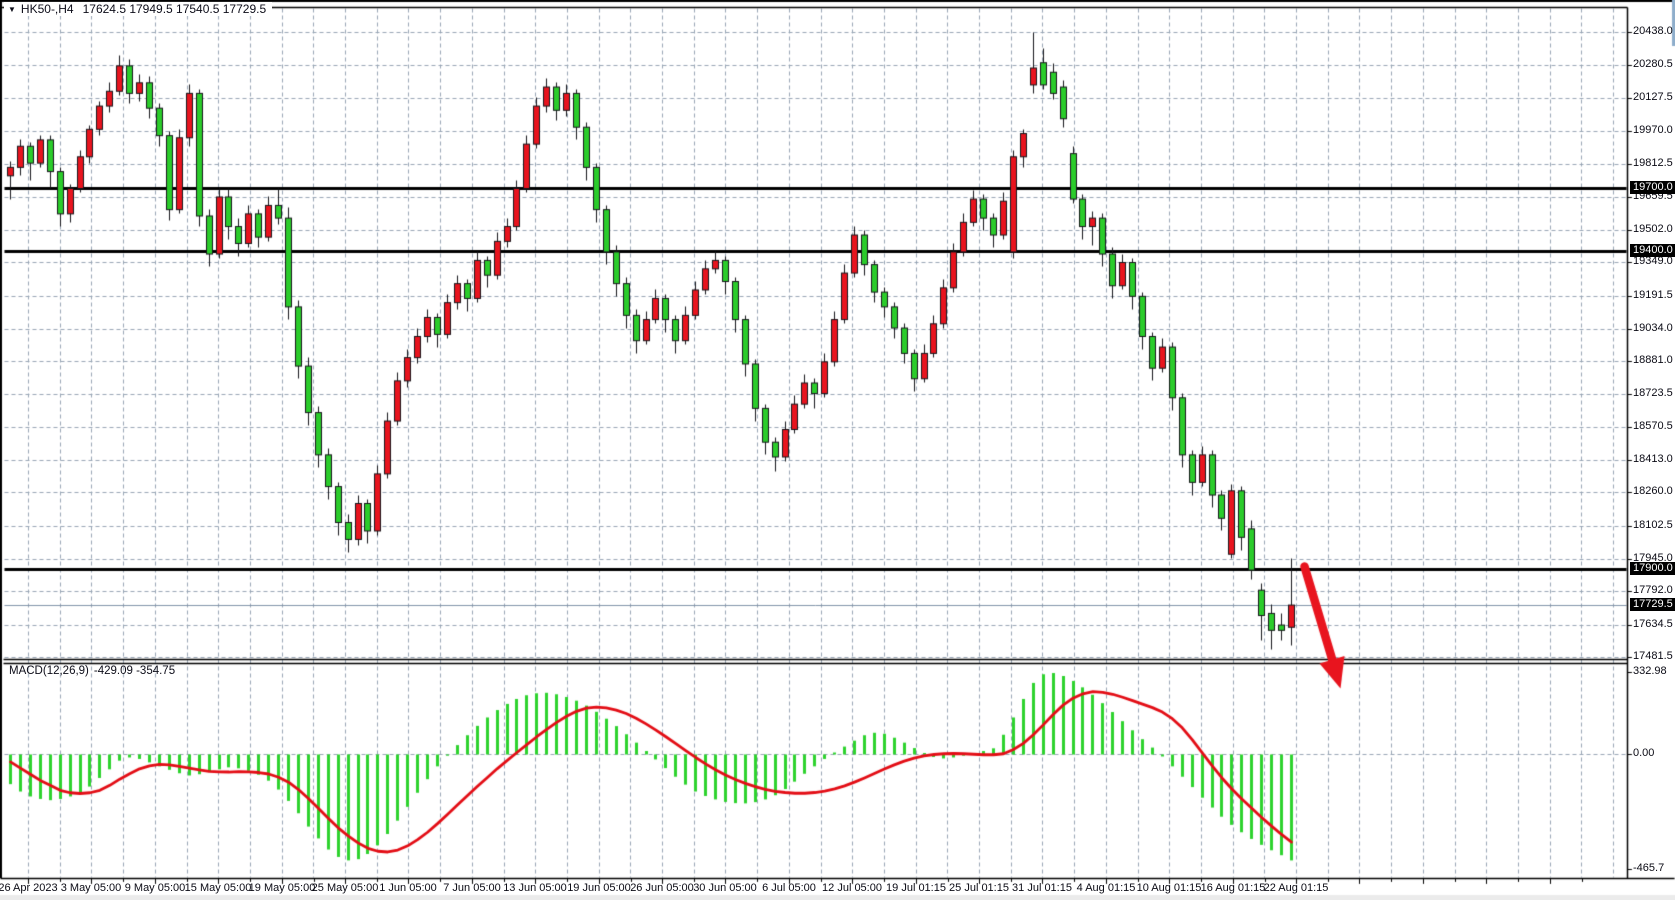 The image size is (1675, 900). I want to click on price-axis-label: 17945.0, so click(1653, 558).